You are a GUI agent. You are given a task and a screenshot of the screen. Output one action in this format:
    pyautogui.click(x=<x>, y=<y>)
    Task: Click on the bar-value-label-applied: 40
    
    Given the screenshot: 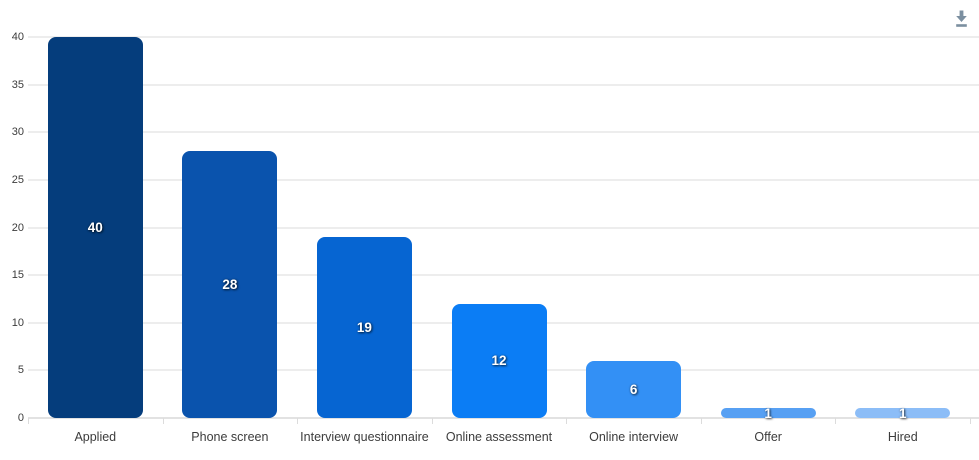 What is the action you would take?
    pyautogui.click(x=95, y=227)
    